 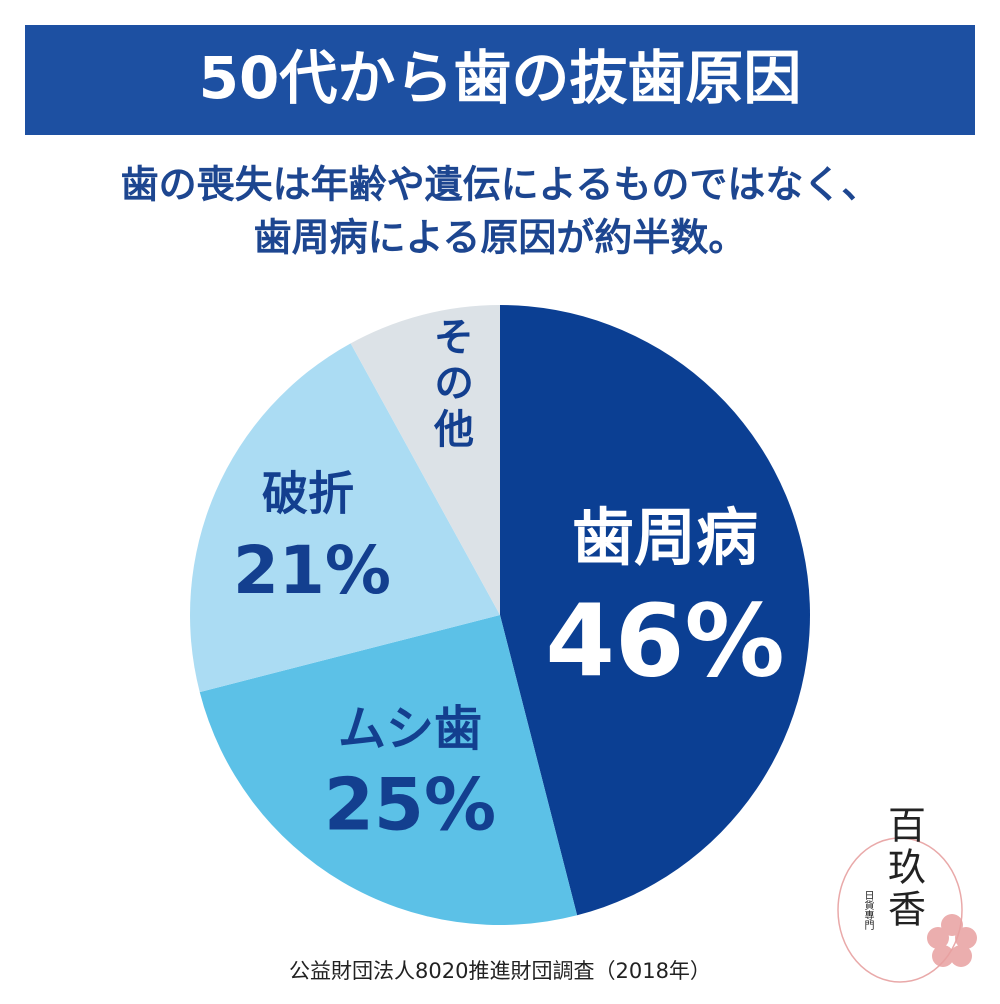 I want to click on slice-label: その他, so click(x=451, y=385).